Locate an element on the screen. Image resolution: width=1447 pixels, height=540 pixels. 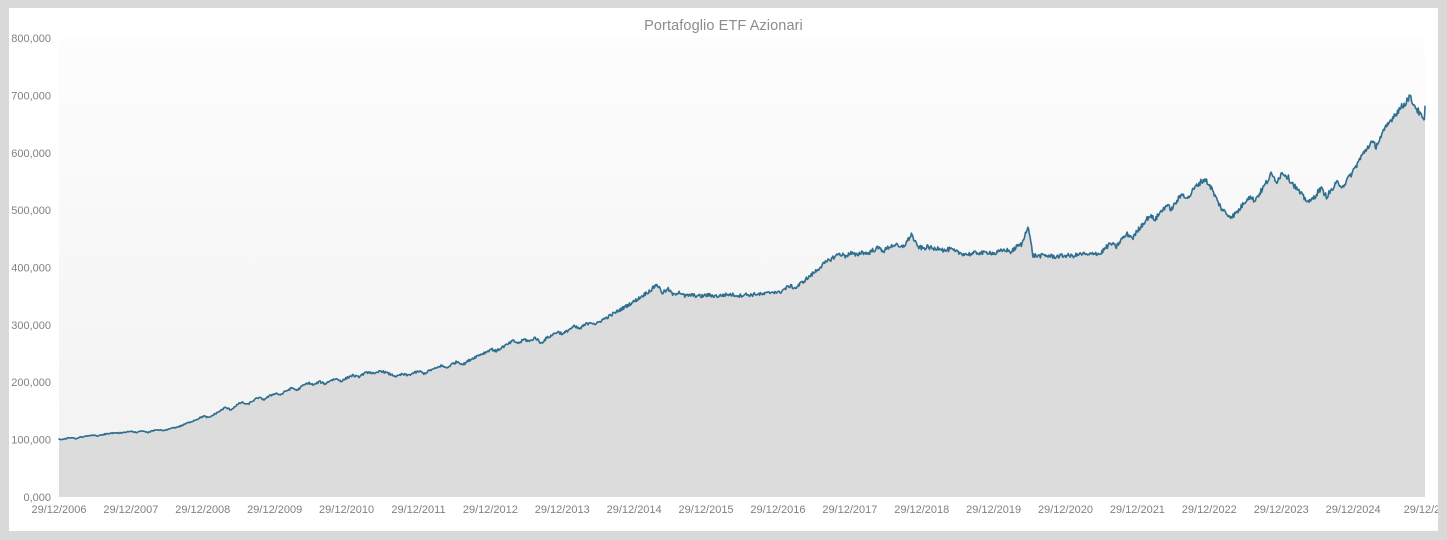
y-axis-tick-label: 400,000 is located at coordinates (31, 268).